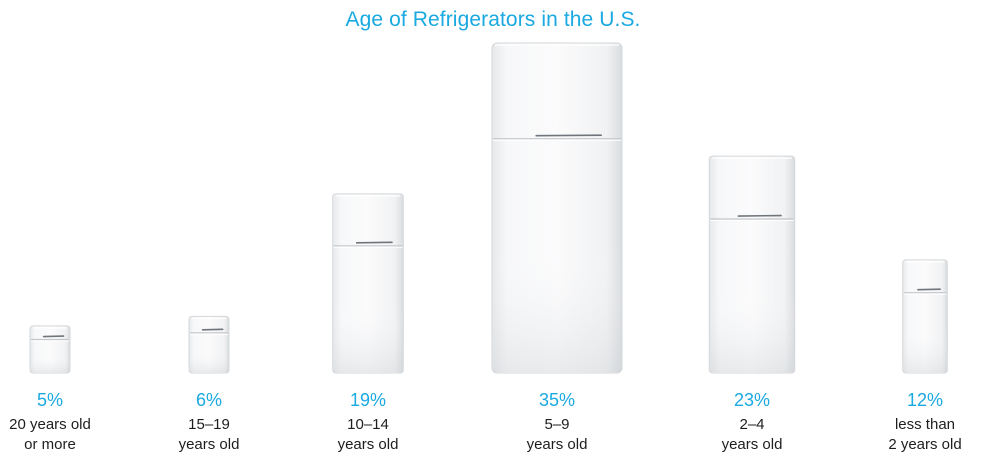 This screenshot has height=463, width=986. What do you see at coordinates (557, 435) in the screenshot?
I see `category-label: 5–9 years old` at bounding box center [557, 435].